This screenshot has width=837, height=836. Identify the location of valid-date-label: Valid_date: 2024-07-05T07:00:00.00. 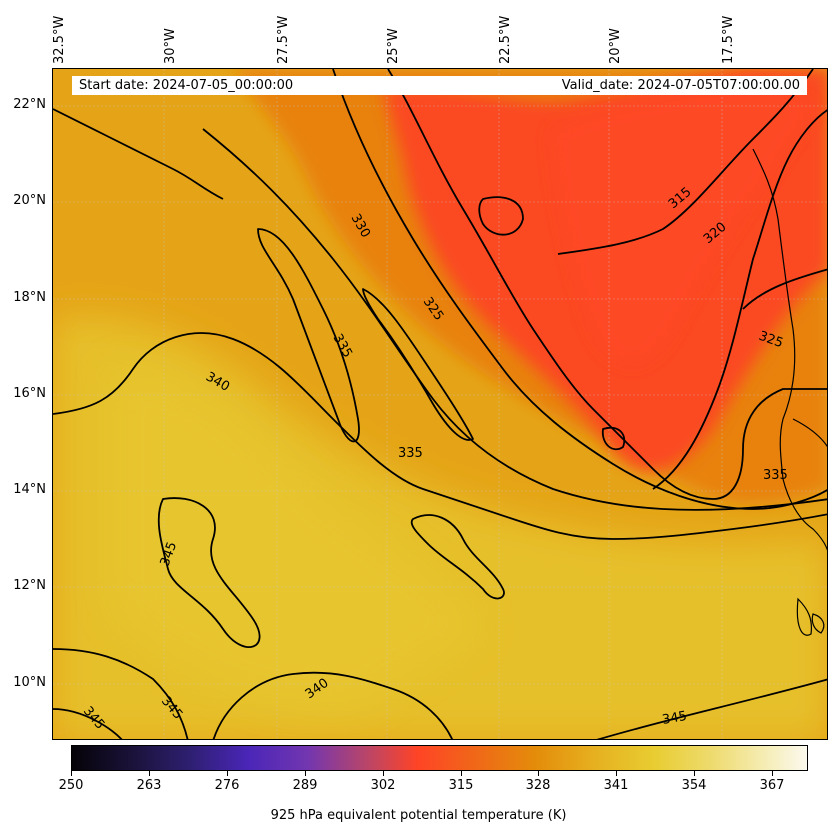
(680, 85).